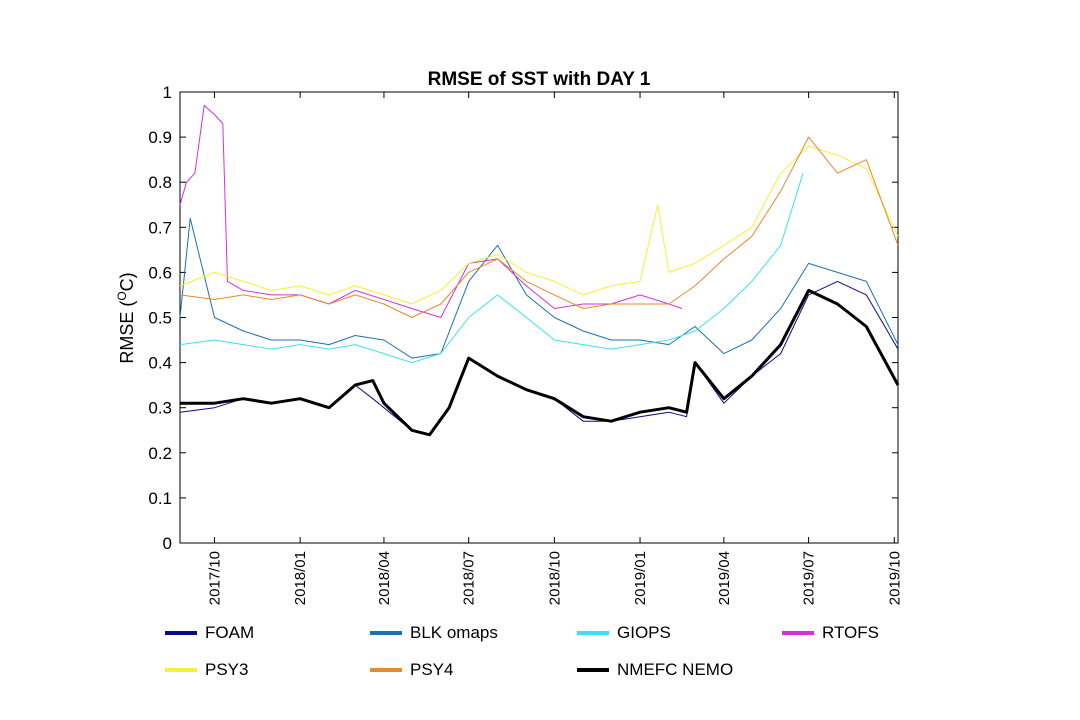 This screenshot has height=720, width=1080. I want to click on x-tick-label: 2019/07, so click(809, 578).